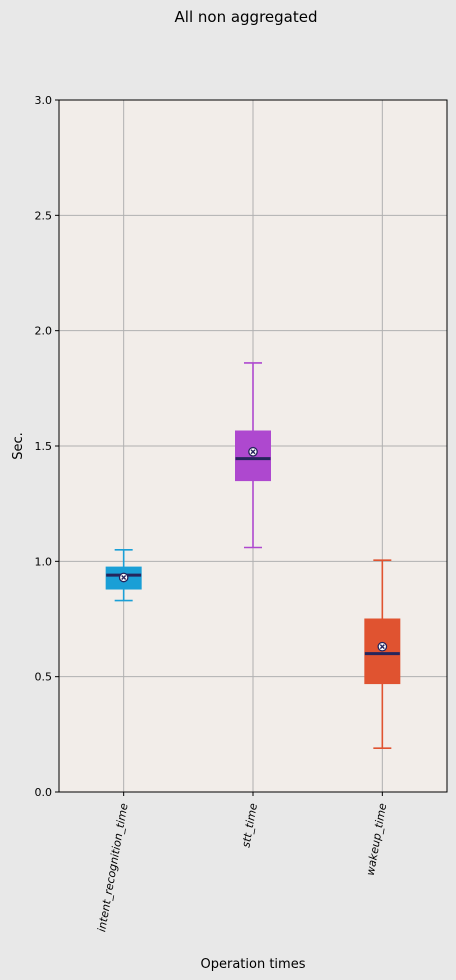 The height and width of the screenshot is (980, 456). I want to click on x-axis-label: Operation times, so click(253, 964).